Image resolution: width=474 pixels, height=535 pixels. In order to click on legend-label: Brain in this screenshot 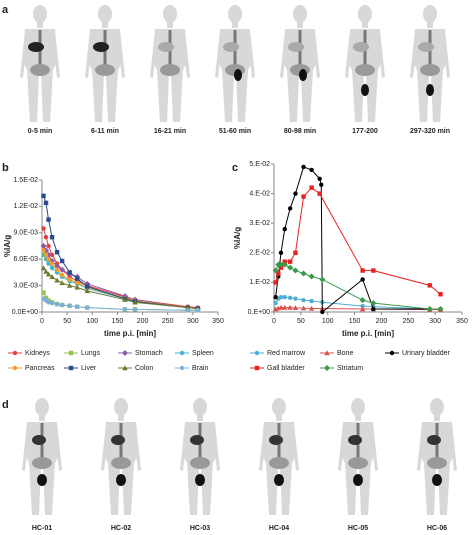, I will do `click(200, 368)`.